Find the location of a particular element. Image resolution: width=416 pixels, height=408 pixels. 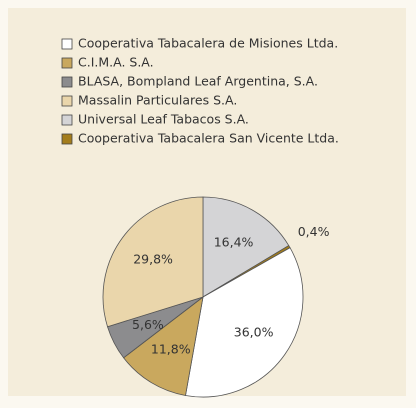

data-label: 0,4% is located at coordinates (314, 231).